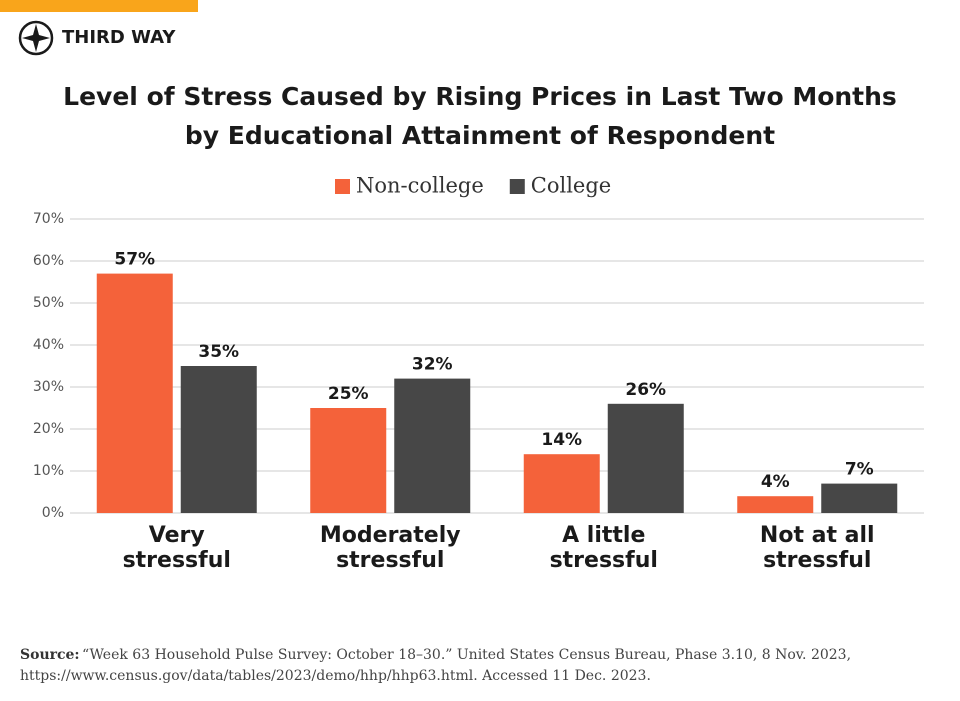 The height and width of the screenshot is (701, 960). Describe the element at coordinates (645, 390) in the screenshot. I see `value-label: 26%` at that location.